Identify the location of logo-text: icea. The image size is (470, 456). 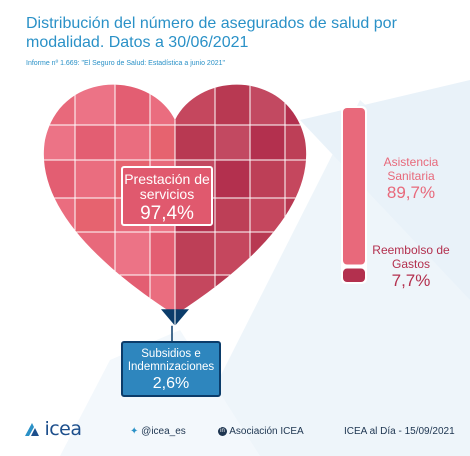
(63, 429).